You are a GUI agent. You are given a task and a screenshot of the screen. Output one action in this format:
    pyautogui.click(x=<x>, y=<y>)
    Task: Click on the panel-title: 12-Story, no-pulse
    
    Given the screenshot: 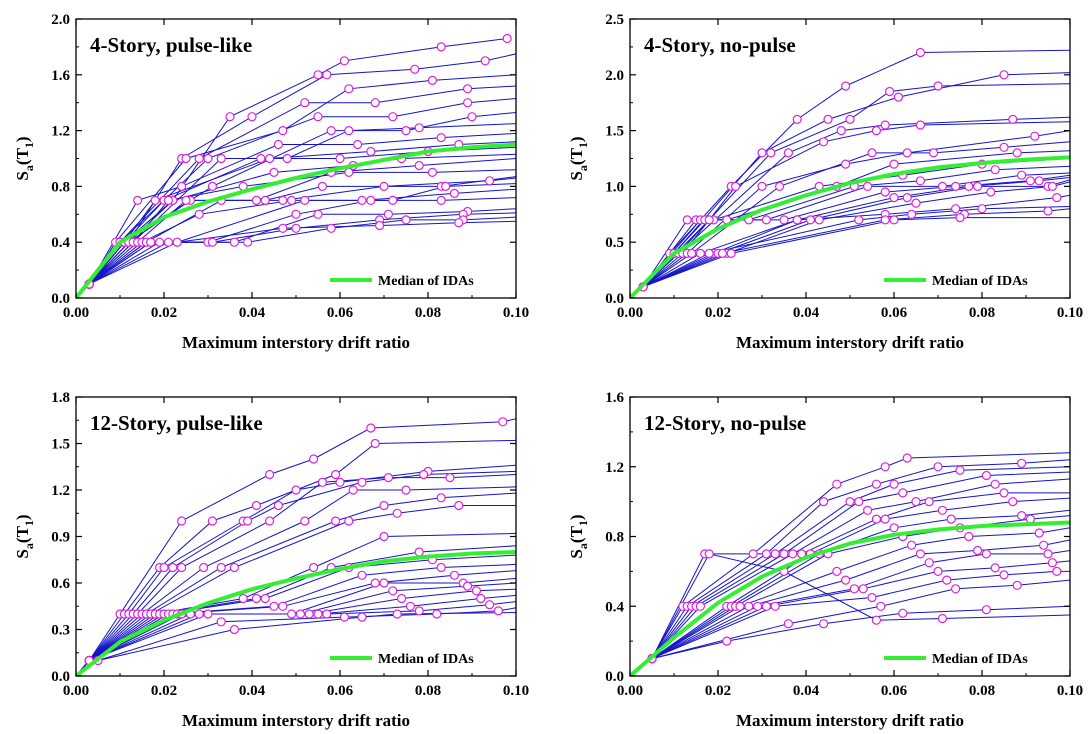 What is the action you would take?
    pyautogui.click(x=725, y=423)
    